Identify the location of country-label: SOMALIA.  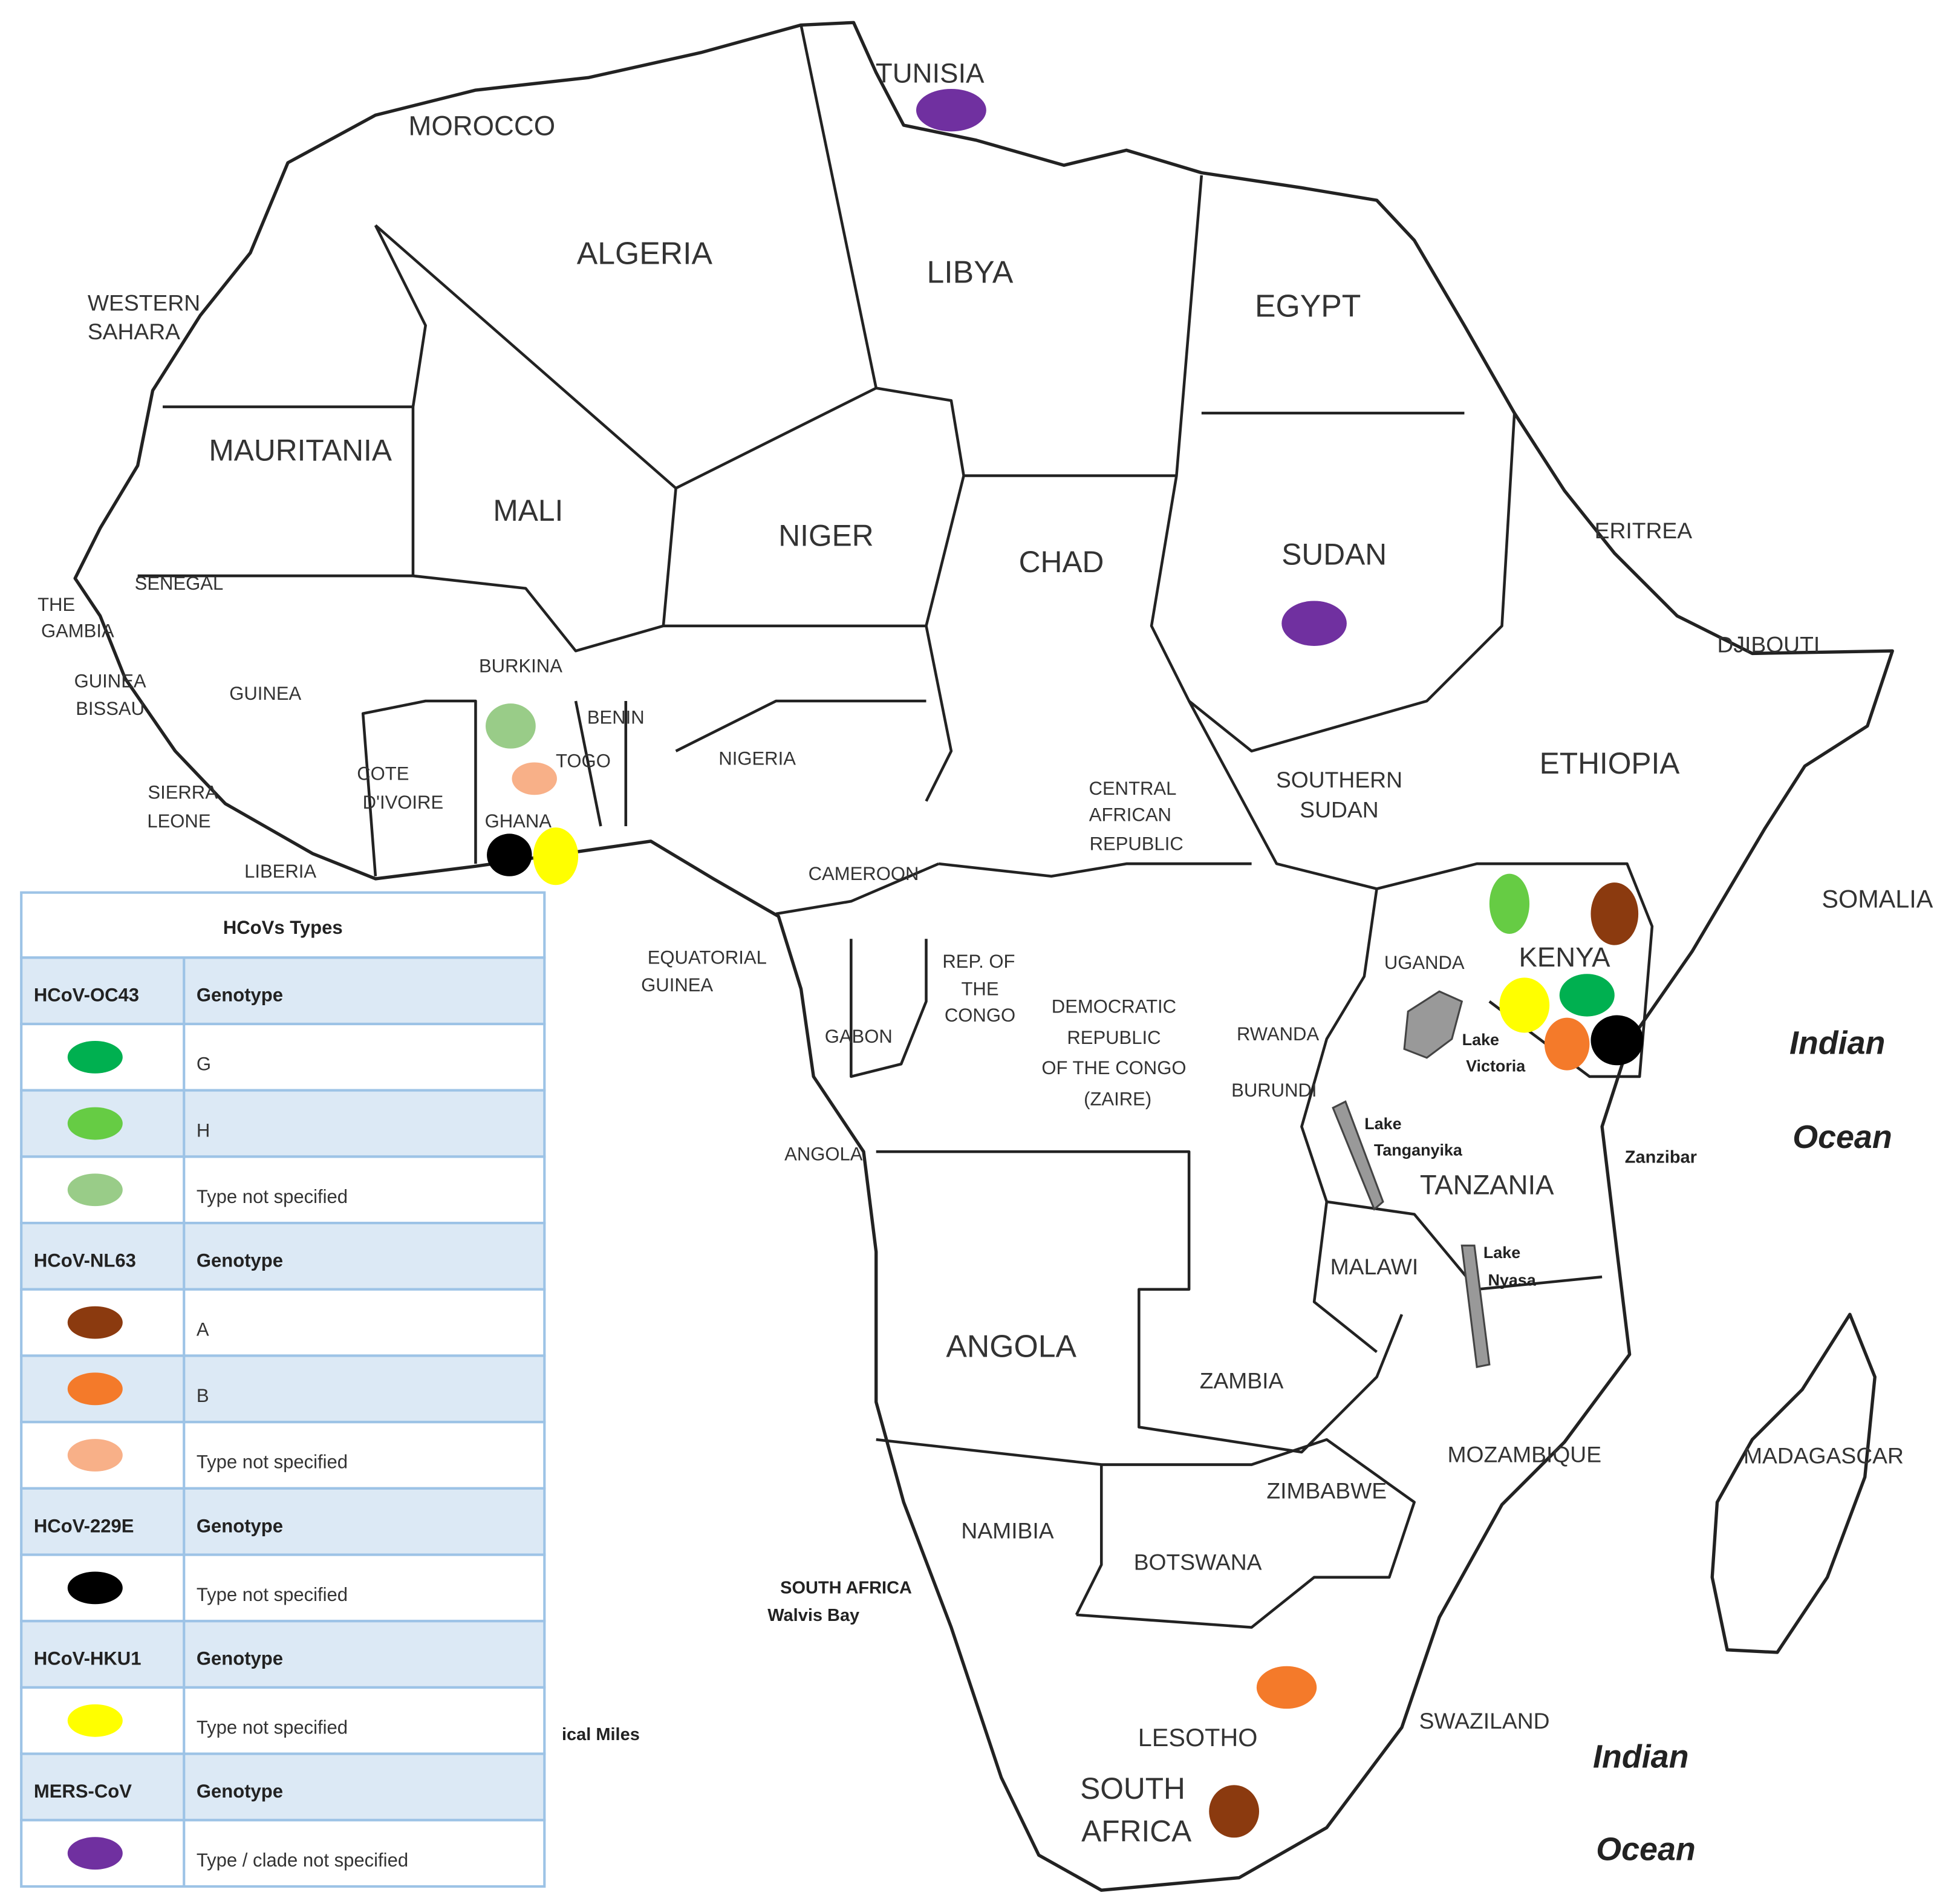
(1877, 899).